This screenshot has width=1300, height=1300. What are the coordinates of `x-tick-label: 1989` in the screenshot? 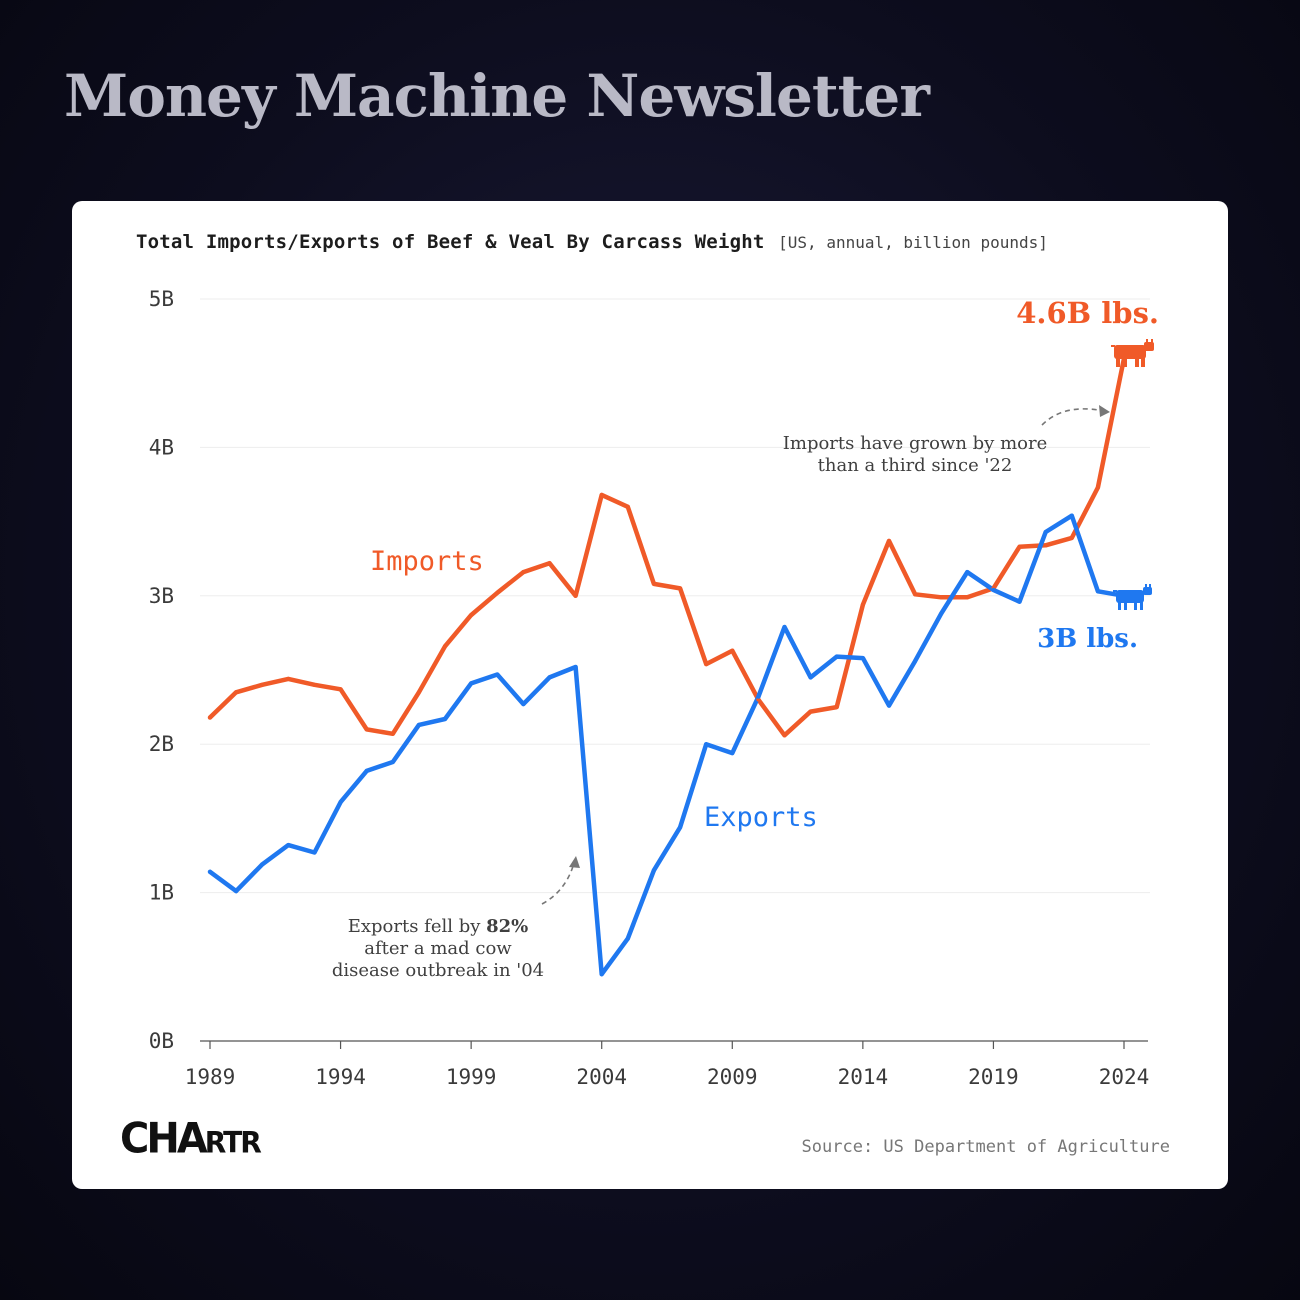 It's located at (210, 1077).